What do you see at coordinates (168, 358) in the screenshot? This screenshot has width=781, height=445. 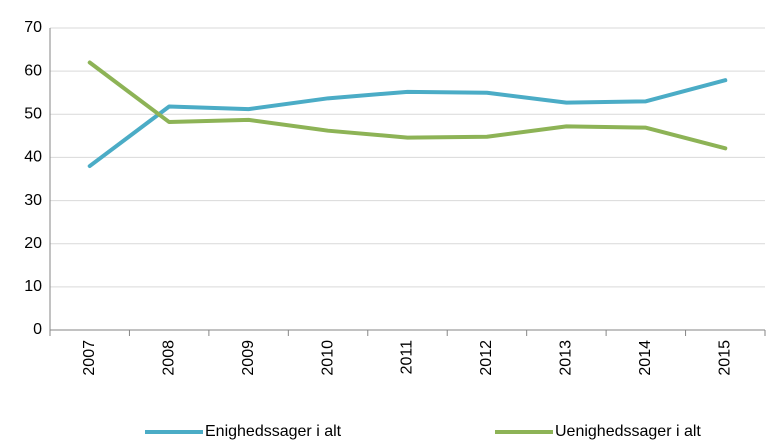 I see `x-tick-label: 2008` at bounding box center [168, 358].